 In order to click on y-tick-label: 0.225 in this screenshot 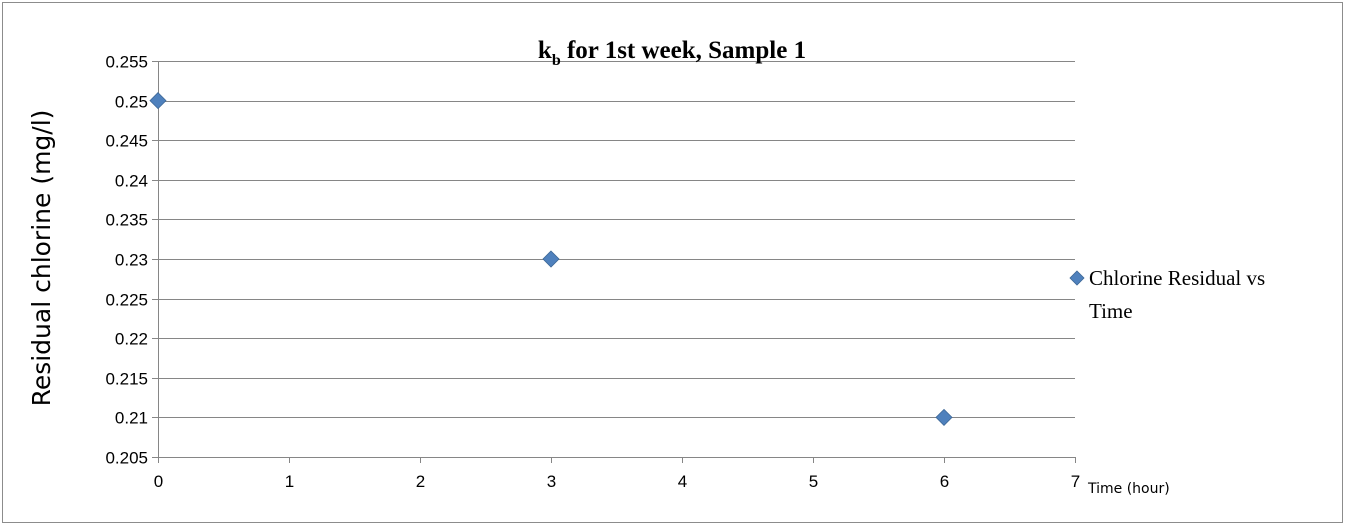, I will do `click(126, 300)`.